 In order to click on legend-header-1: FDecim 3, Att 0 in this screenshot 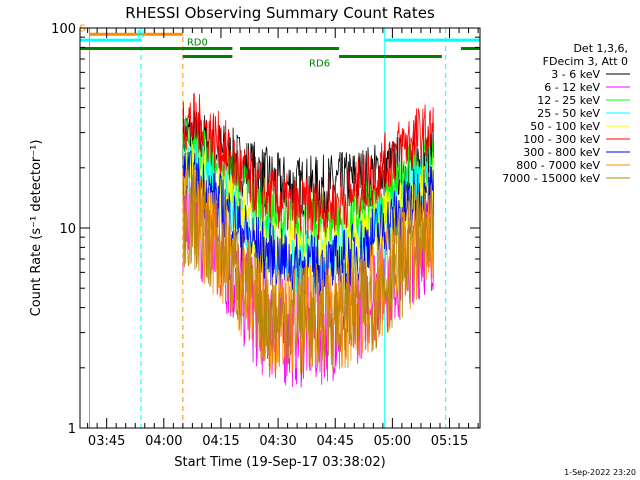, I will do `click(585, 61)`.